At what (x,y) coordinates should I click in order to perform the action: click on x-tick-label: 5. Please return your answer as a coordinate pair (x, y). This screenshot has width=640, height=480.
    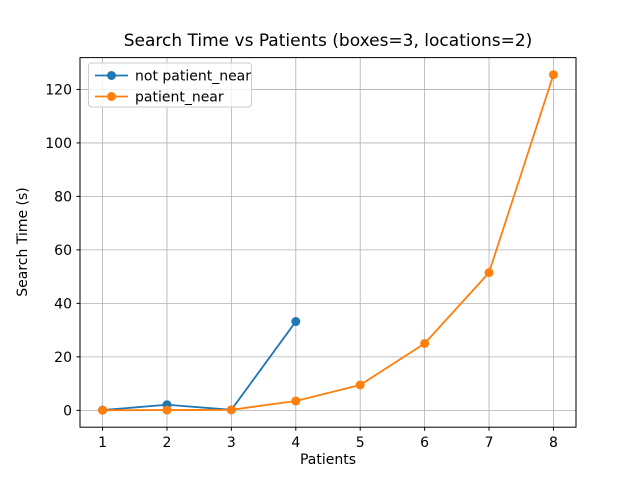
    Looking at the image, I should click on (360, 443).